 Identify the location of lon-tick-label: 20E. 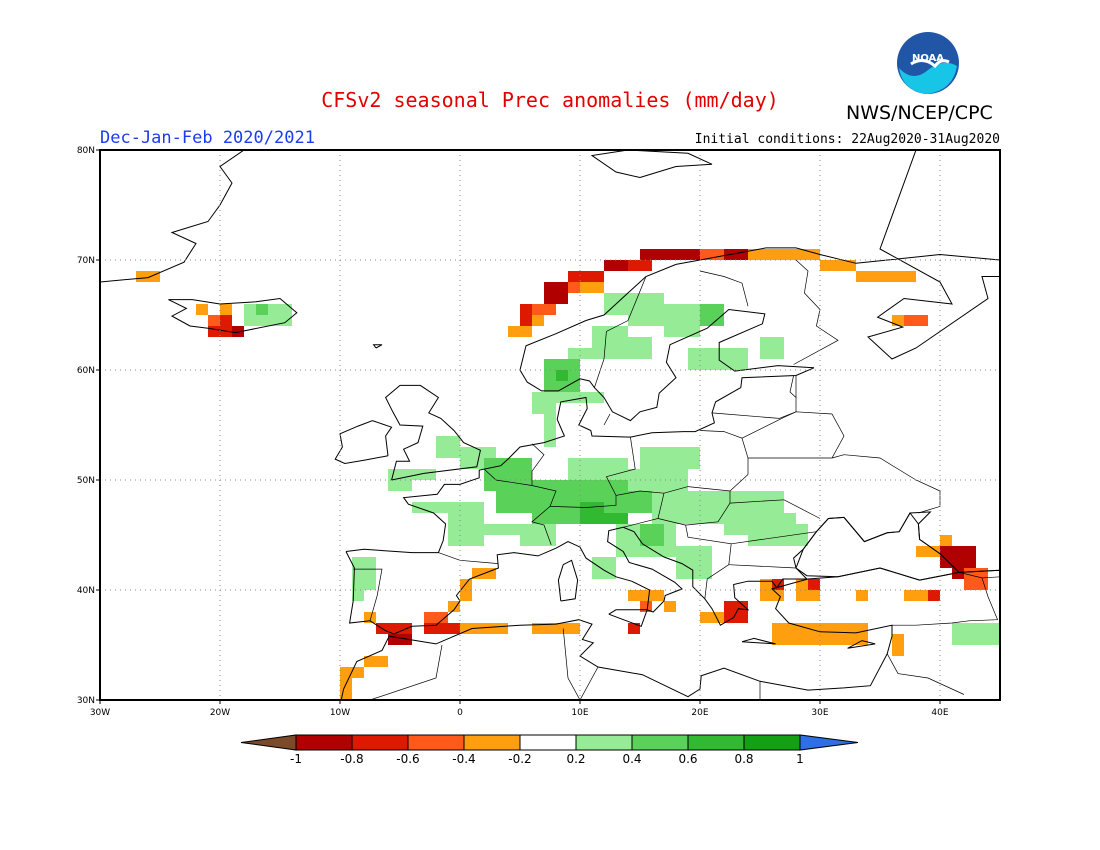
(699, 713).